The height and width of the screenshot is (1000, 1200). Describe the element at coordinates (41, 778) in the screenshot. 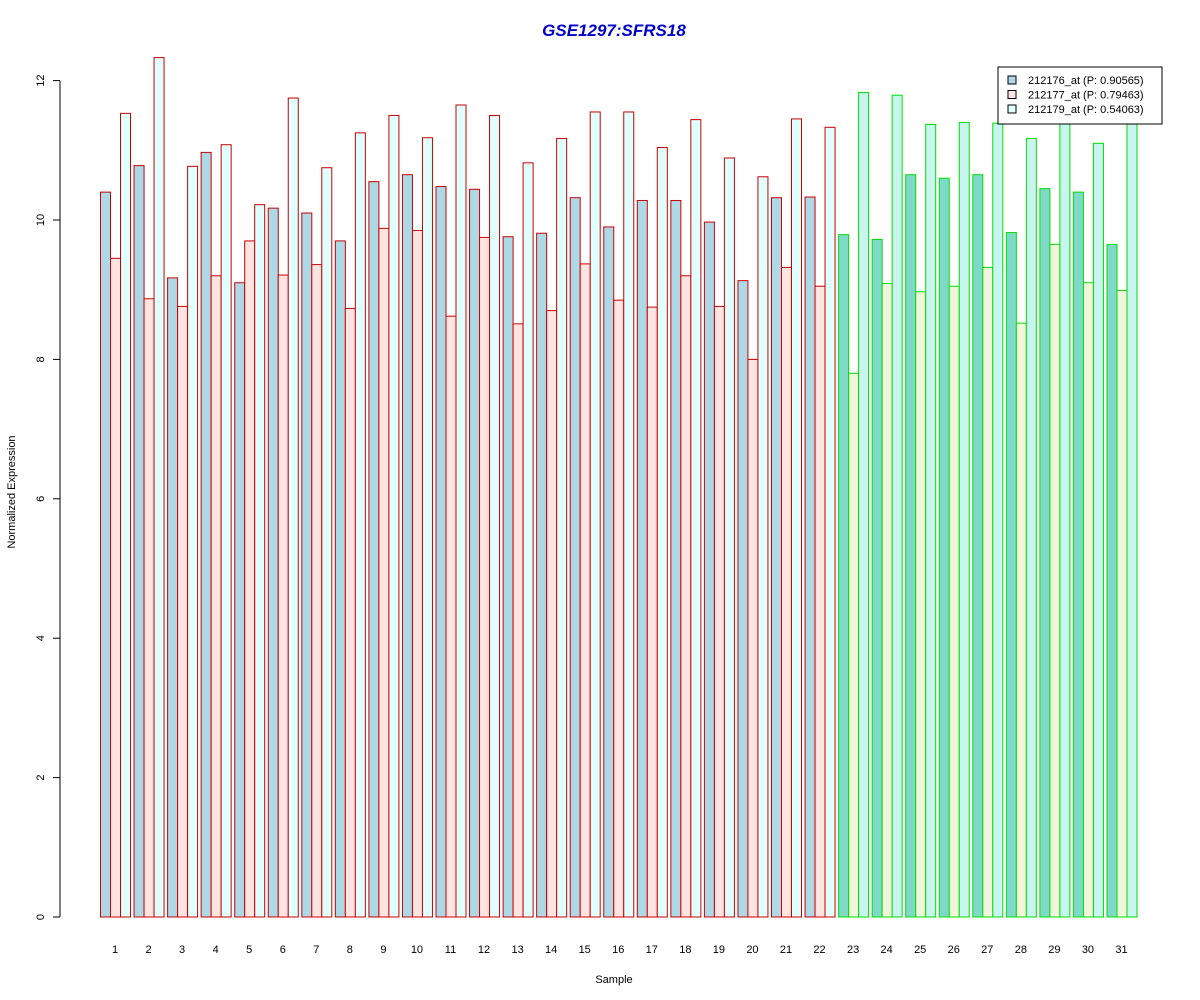

I see `y-tick-label: 2` at that location.